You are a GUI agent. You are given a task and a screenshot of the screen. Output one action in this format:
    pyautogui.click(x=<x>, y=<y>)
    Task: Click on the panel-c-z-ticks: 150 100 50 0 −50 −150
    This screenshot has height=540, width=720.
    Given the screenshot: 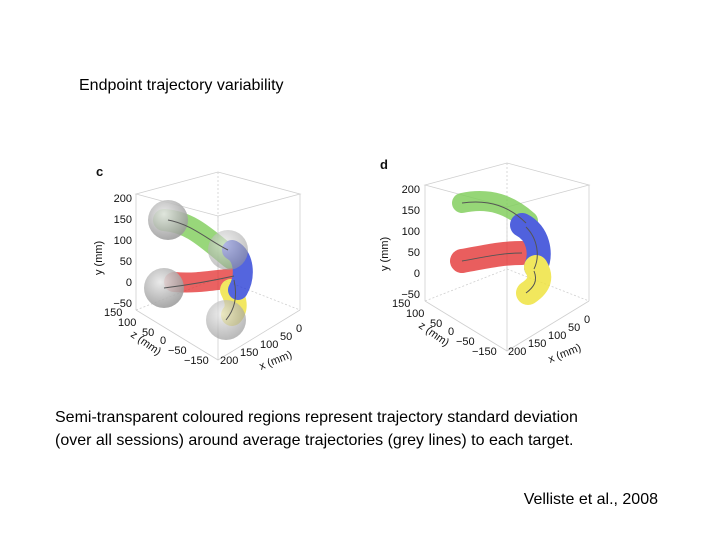 What is the action you would take?
    pyautogui.click(x=156, y=337)
    